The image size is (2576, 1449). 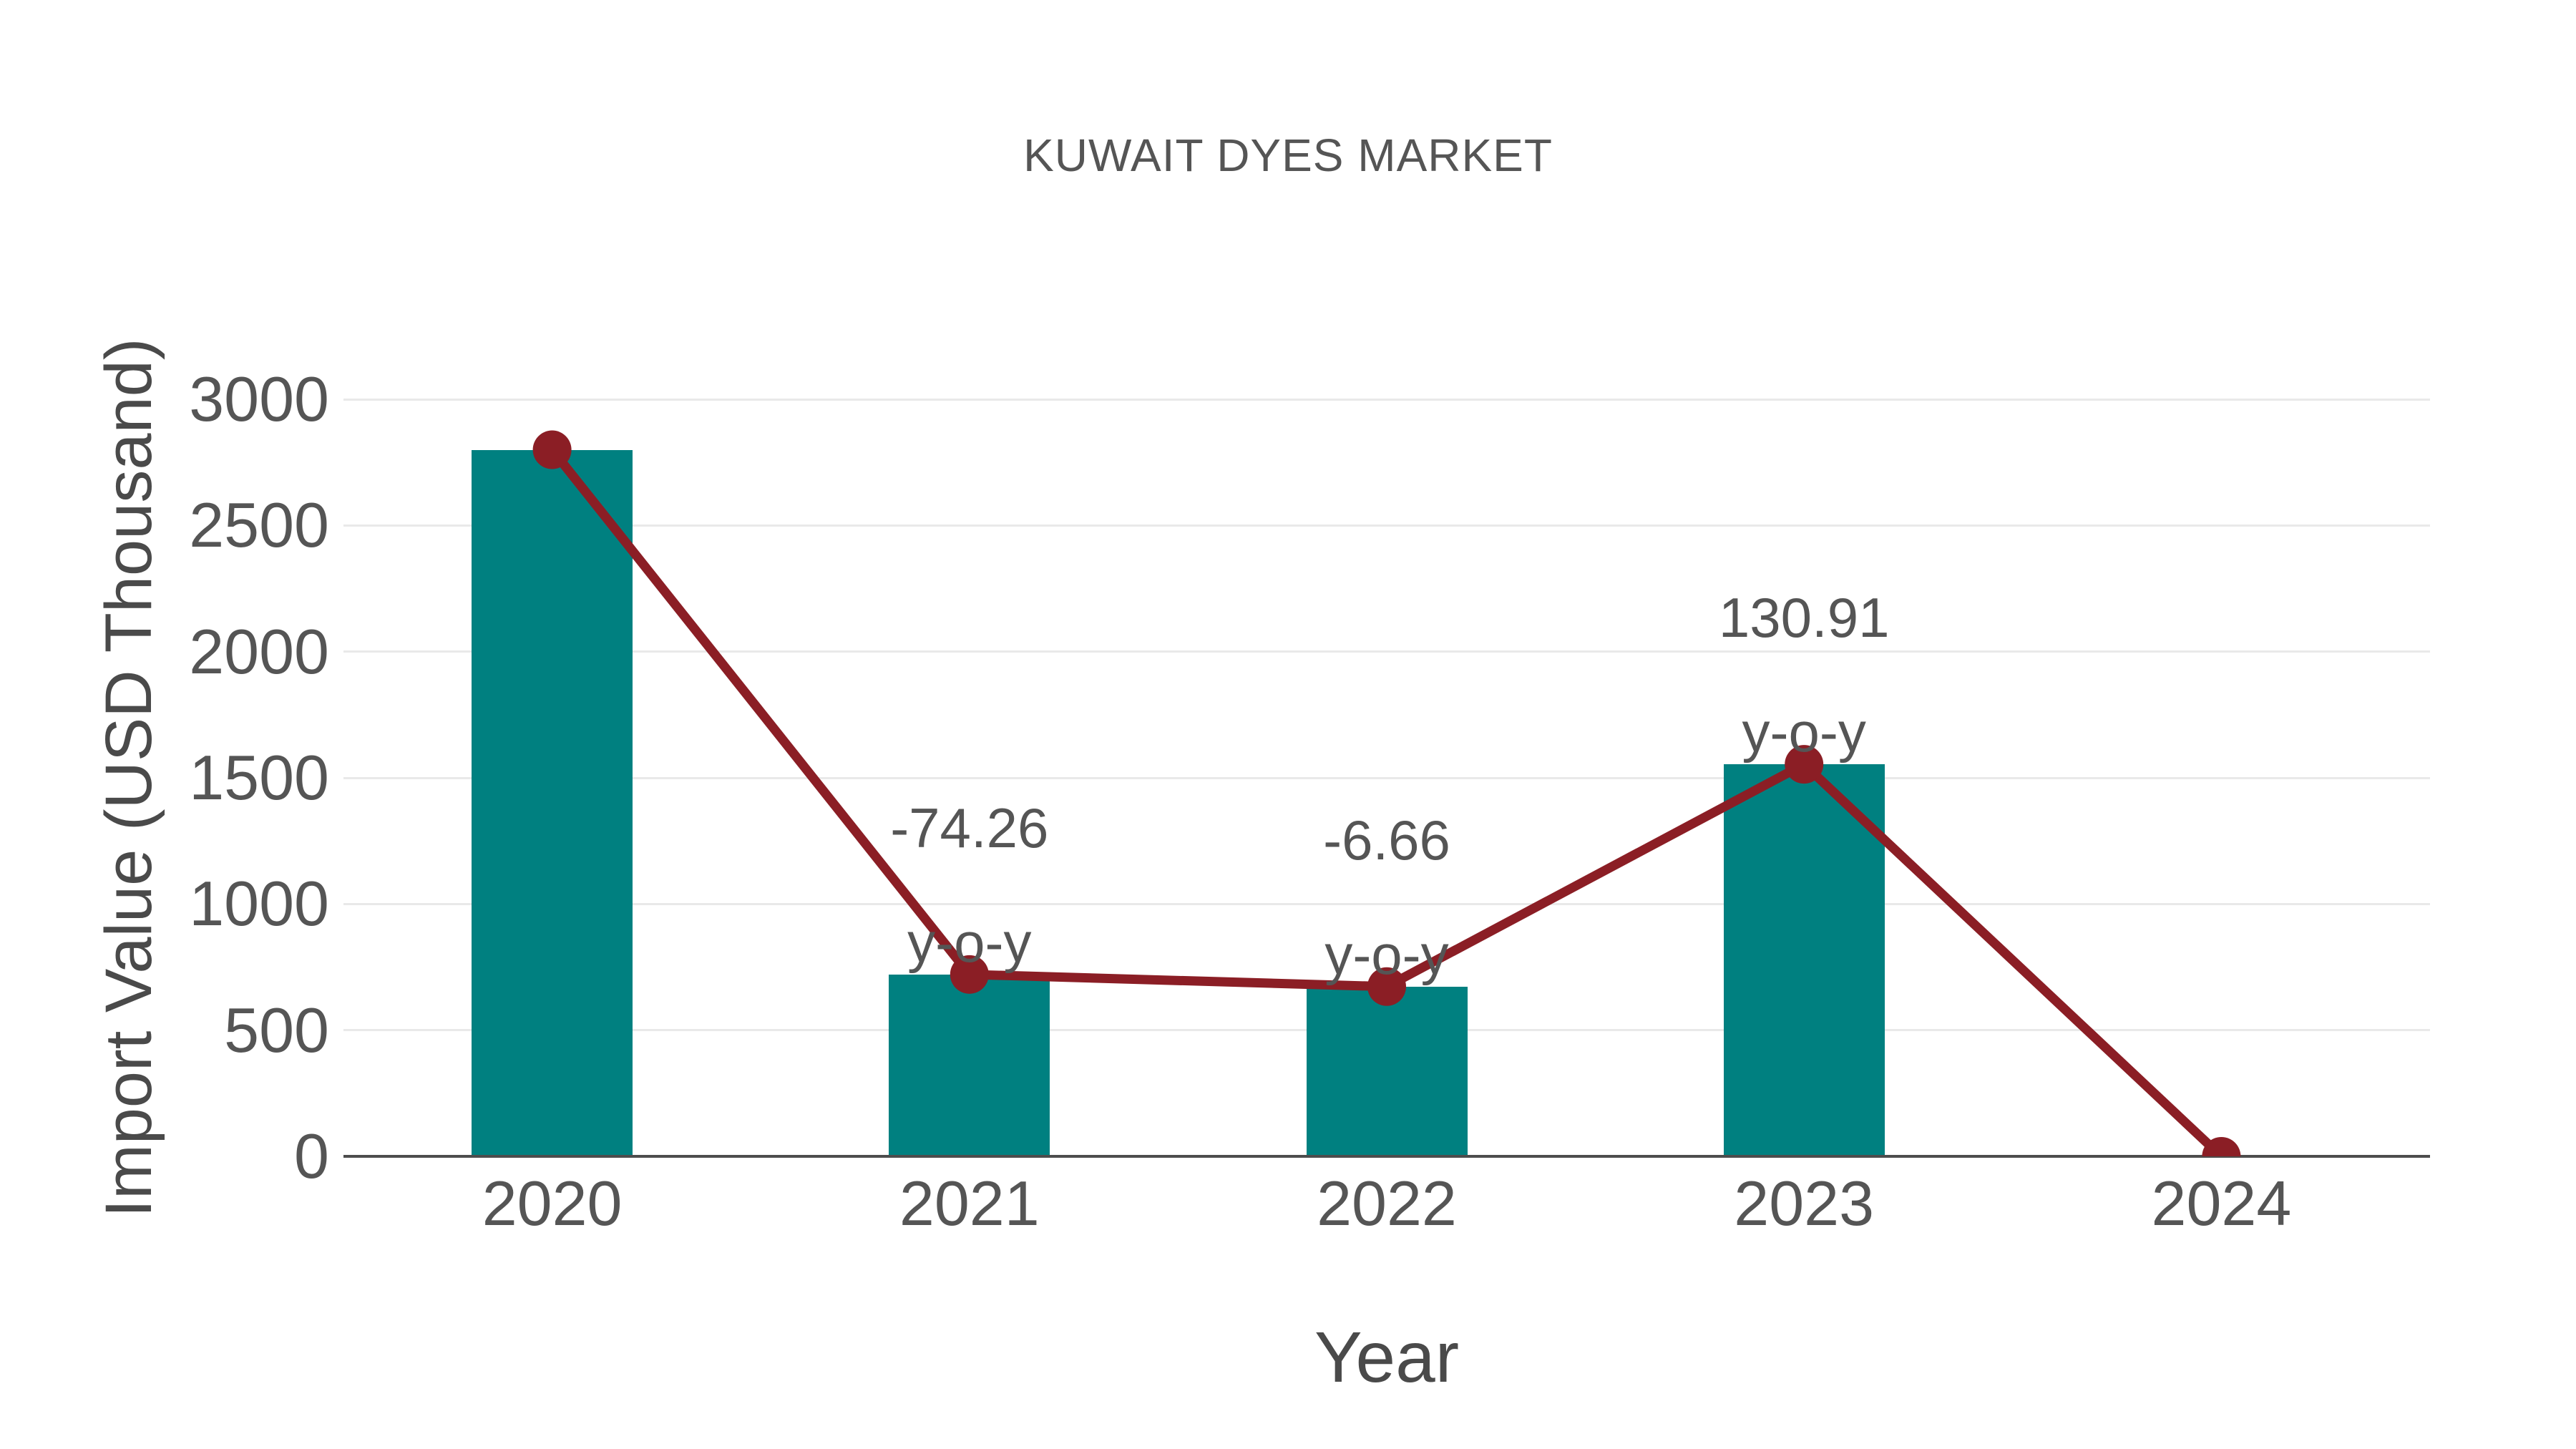 I want to click on x-tick-label: 2024, so click(x=2221, y=1203).